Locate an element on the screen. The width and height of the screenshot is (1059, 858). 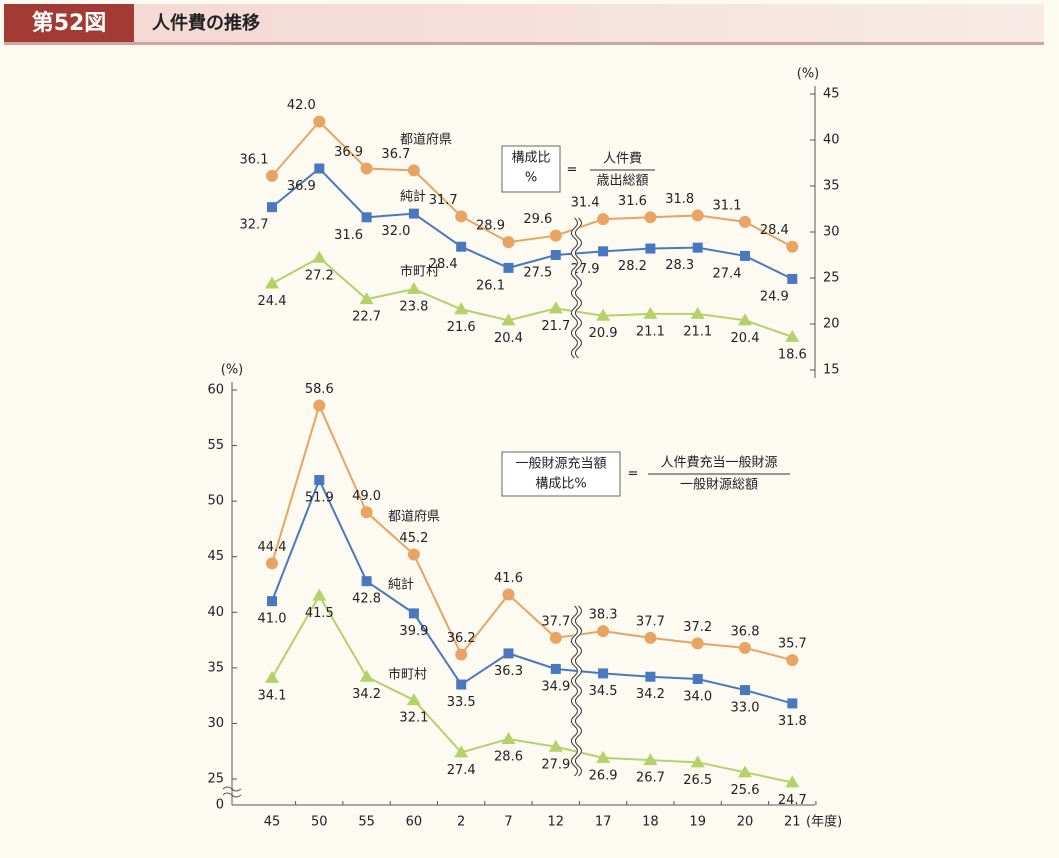
value-label: 37.7 is located at coordinates (555, 621).